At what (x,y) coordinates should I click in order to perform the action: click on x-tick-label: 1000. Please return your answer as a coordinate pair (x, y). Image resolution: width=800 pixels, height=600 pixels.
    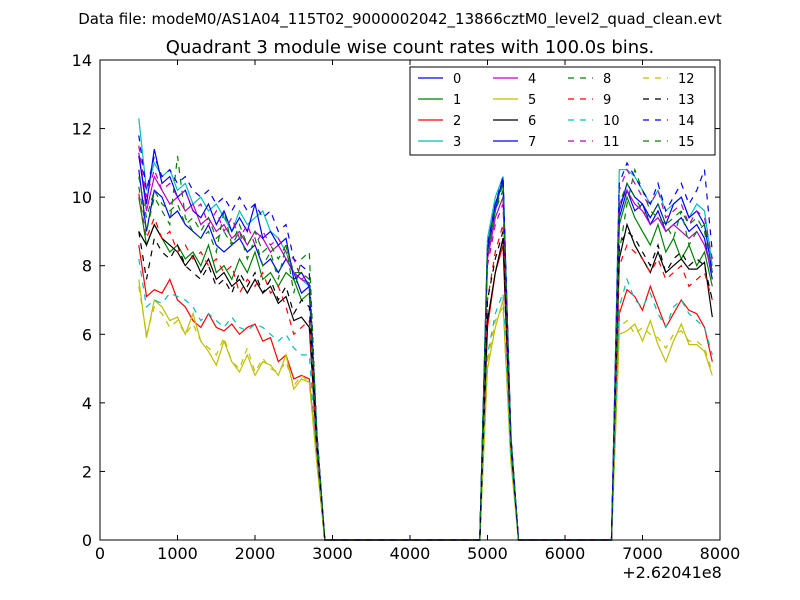
    Looking at the image, I should click on (177, 553).